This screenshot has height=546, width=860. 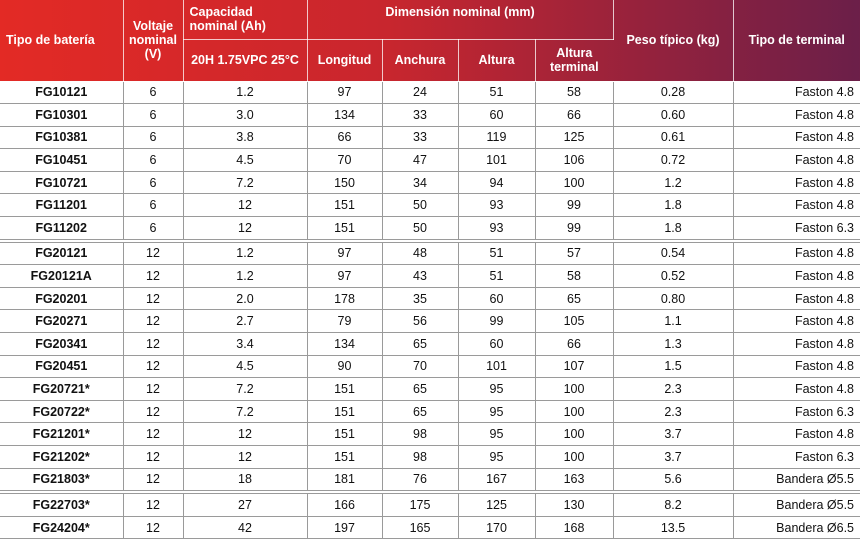 I want to click on cell-capacity: 3.4, so click(x=245, y=344).